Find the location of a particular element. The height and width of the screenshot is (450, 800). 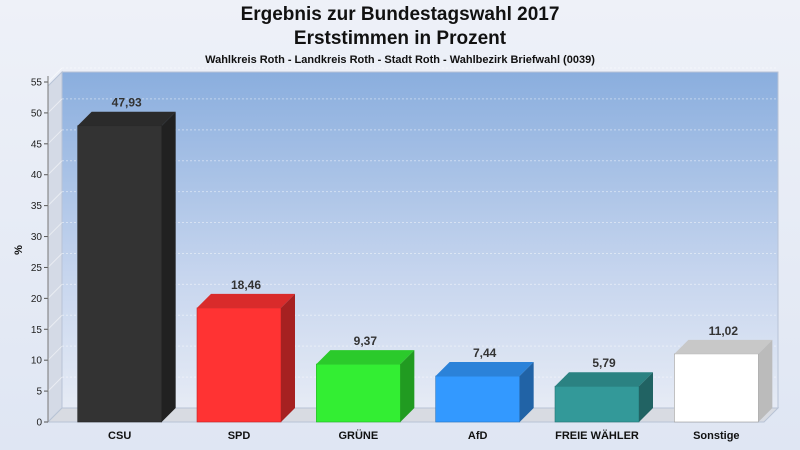

bar-value-label: 18,46 is located at coordinates (246, 285).